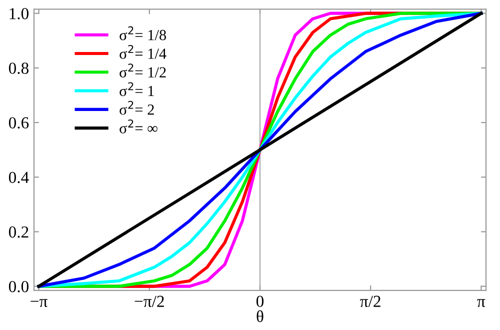 The width and height of the screenshot is (500, 330). Describe the element at coordinates (481, 303) in the screenshot. I see `x-tick-label: π` at that location.